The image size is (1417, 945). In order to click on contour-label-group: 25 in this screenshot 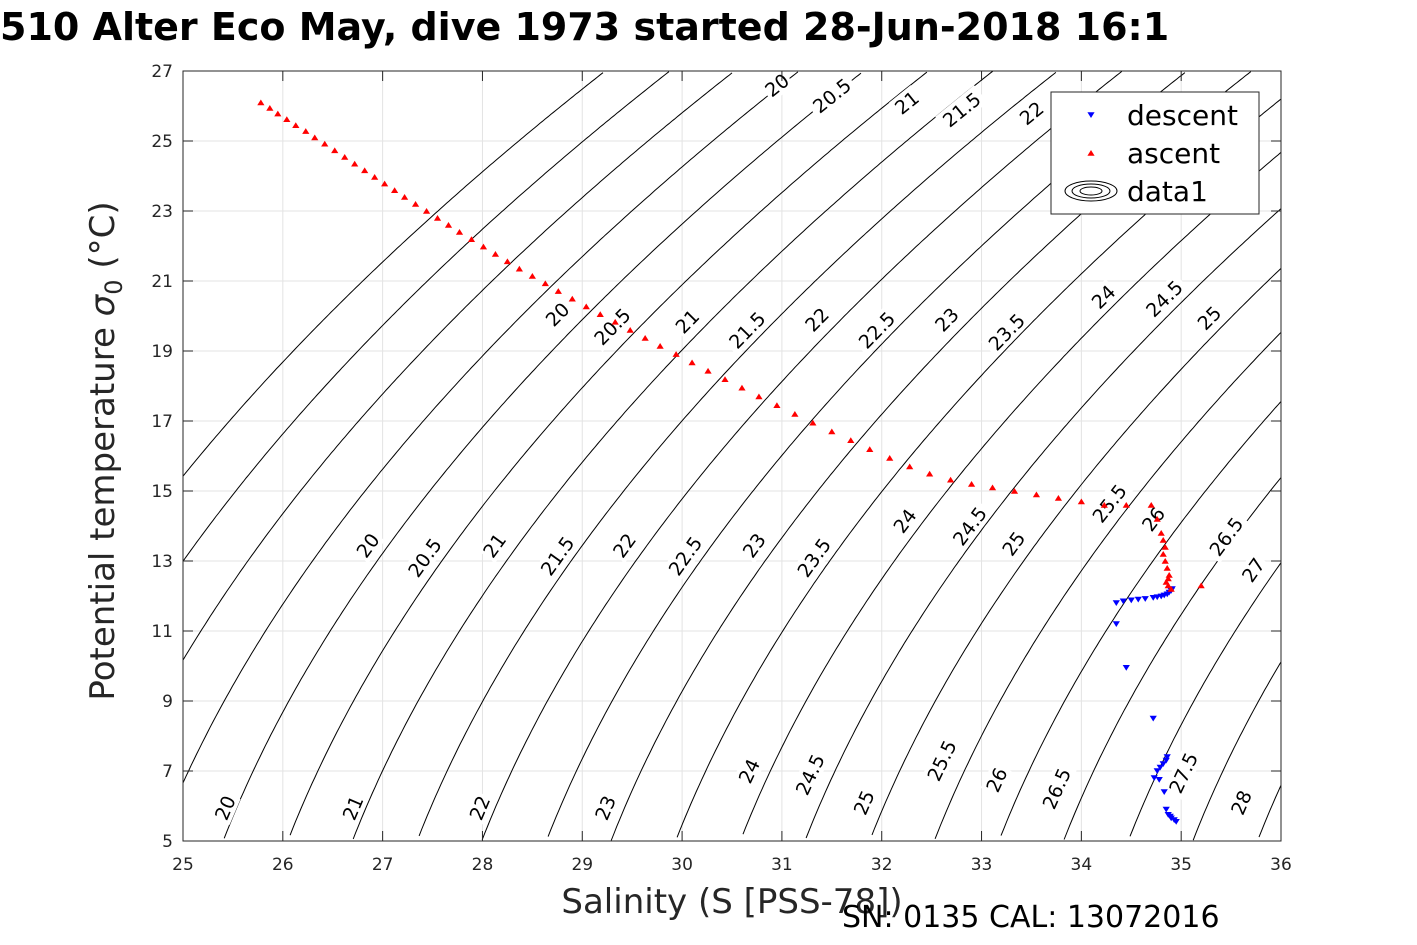, I will do `click(1013, 543)`.